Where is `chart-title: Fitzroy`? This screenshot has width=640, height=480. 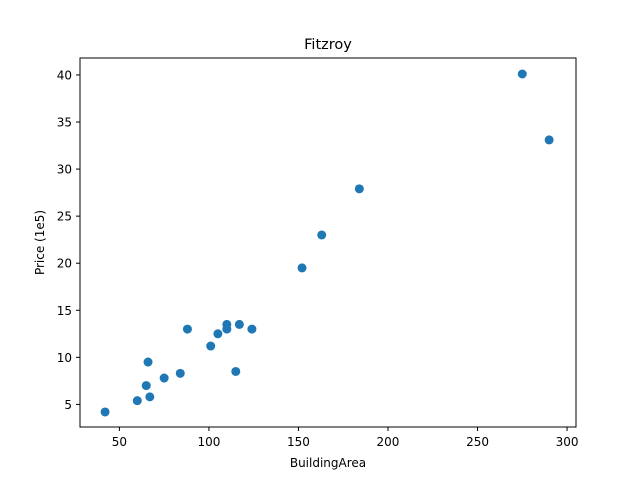 chart-title: Fitzroy is located at coordinates (328, 45).